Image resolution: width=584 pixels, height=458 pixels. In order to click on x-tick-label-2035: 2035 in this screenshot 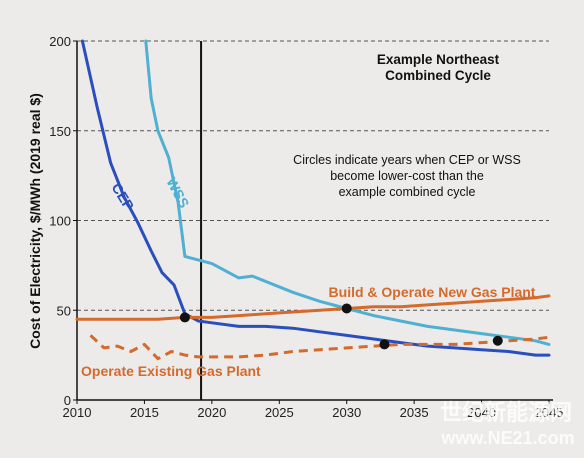, I will do `click(414, 412)`.